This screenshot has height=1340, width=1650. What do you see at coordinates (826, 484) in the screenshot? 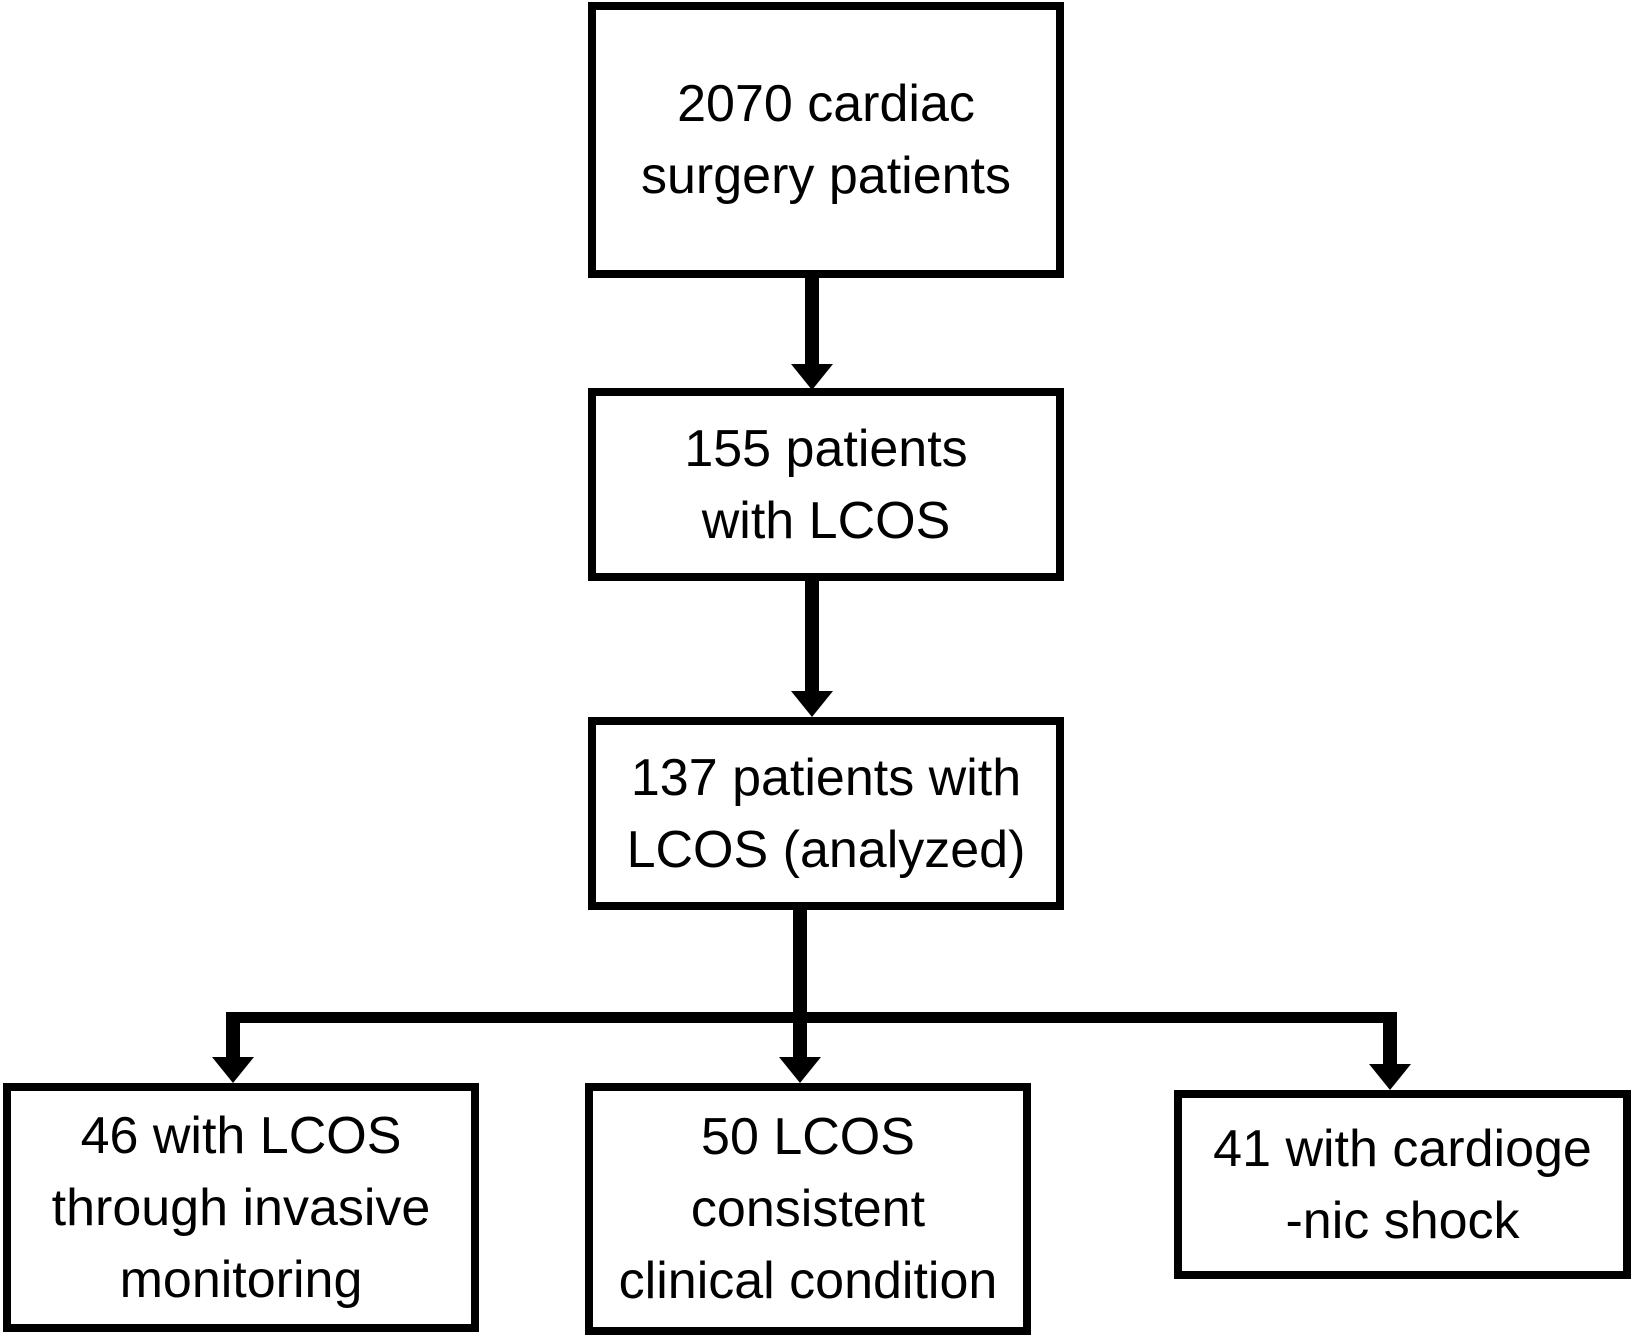
I see `flow-node-lcos-155: 155 patients with LCOS` at bounding box center [826, 484].